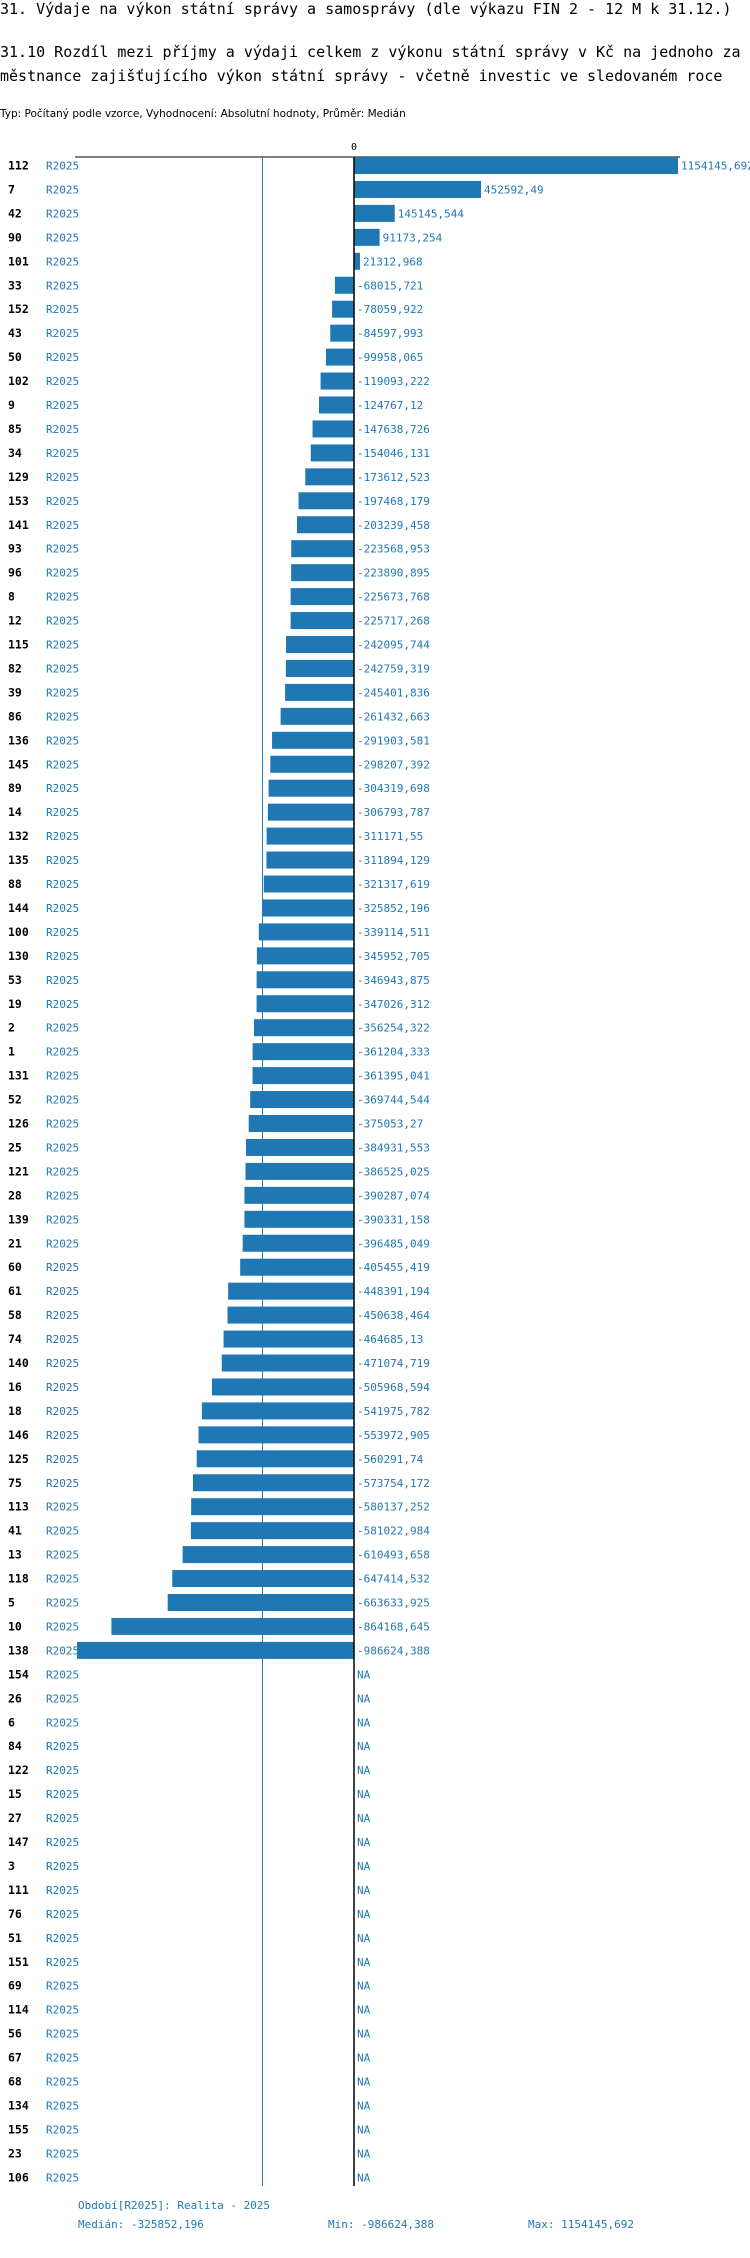  What do you see at coordinates (18, 2177) in the screenshot?
I see `category-label: 106` at bounding box center [18, 2177].